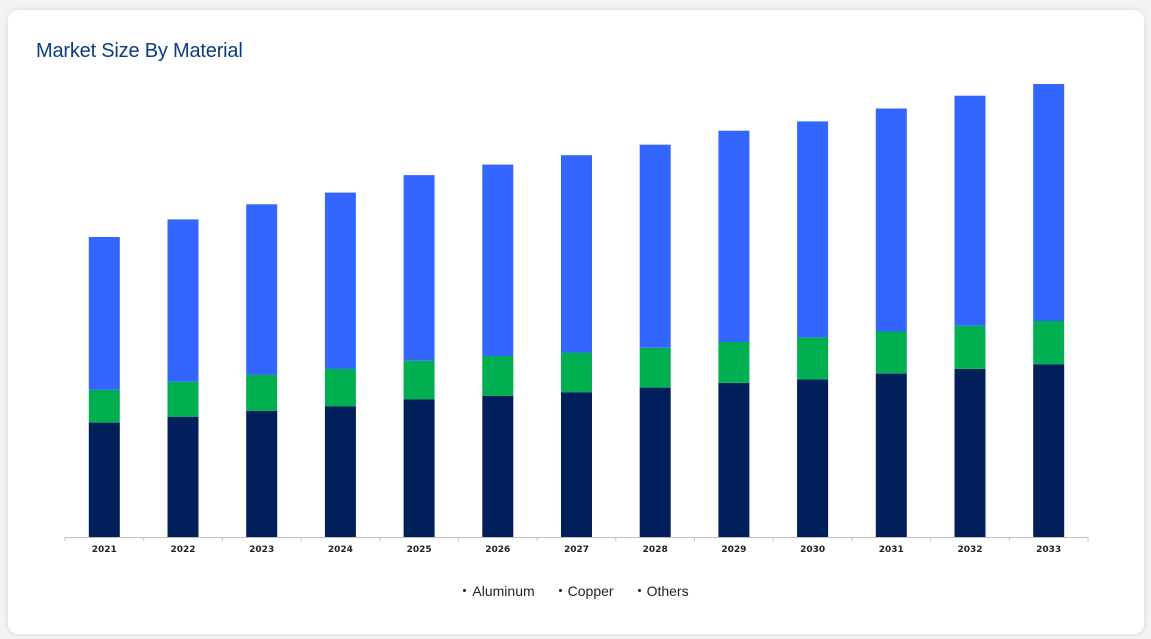  What do you see at coordinates (969, 550) in the screenshot?
I see `x-tick-label: 2032` at bounding box center [969, 550].